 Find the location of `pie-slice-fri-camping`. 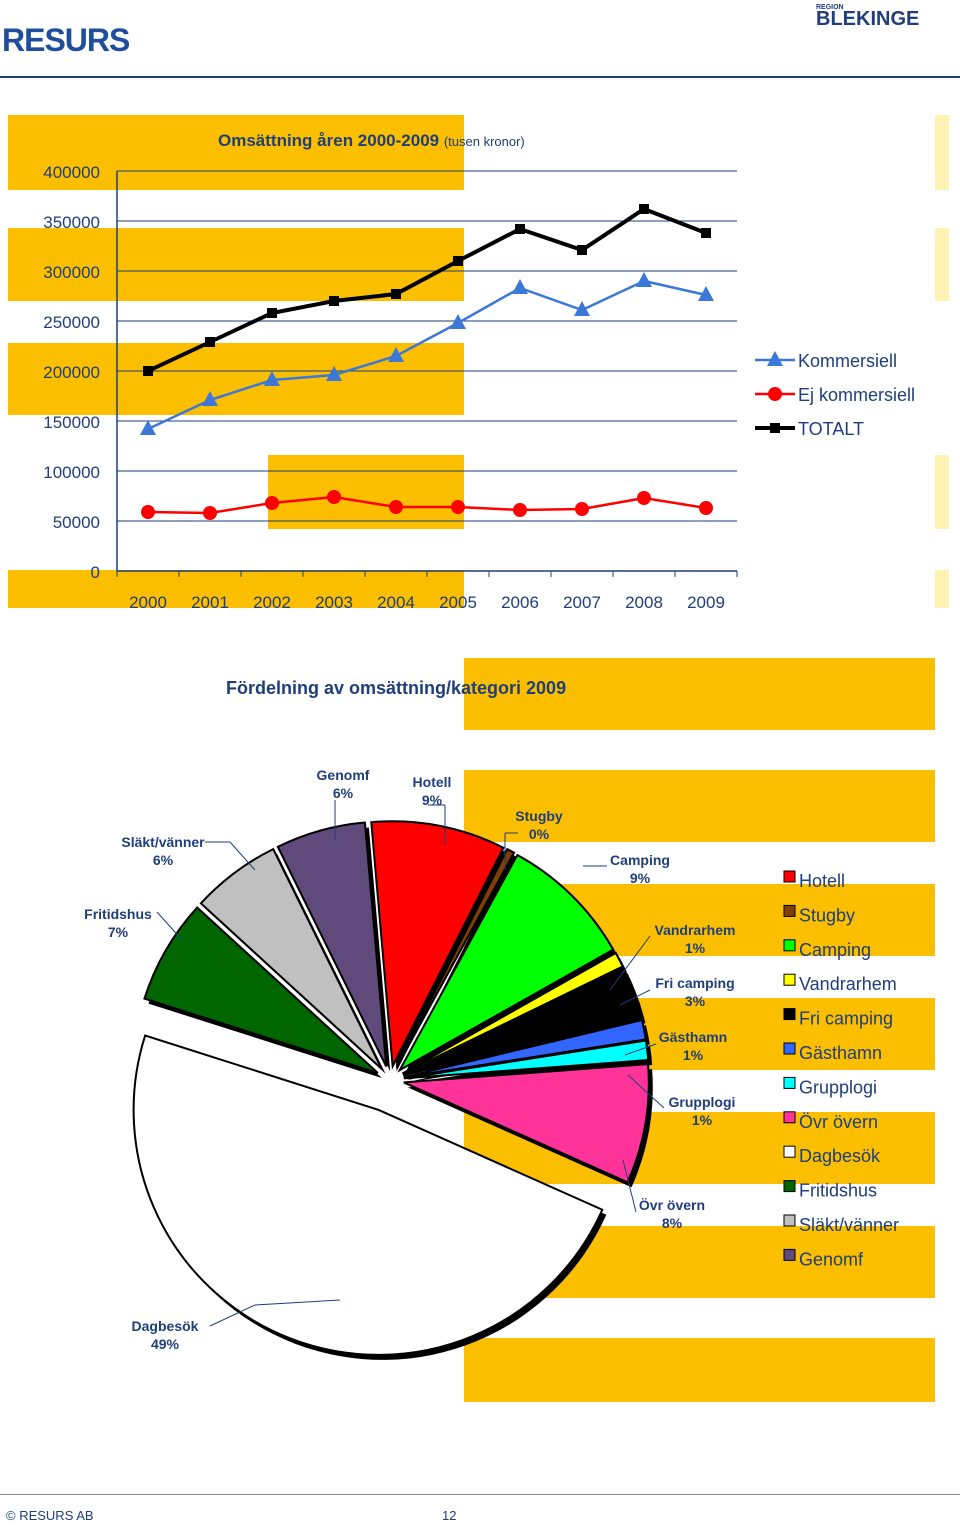

pie-slice-fri-camping is located at coordinates (522, 1021).